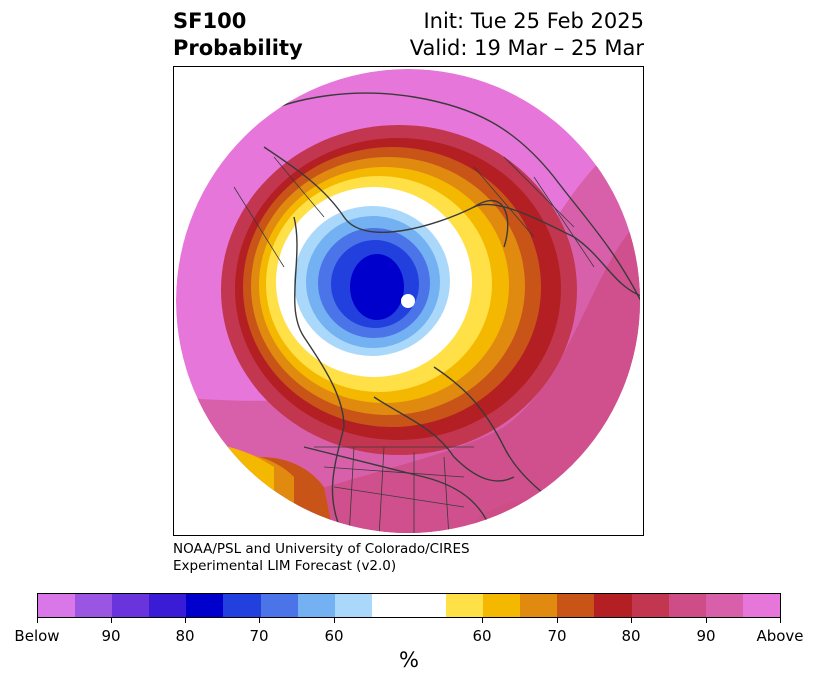 This screenshot has height=686, width=819. Describe the element at coordinates (238, 48) in the screenshot. I see `variable-type: Probability` at that location.